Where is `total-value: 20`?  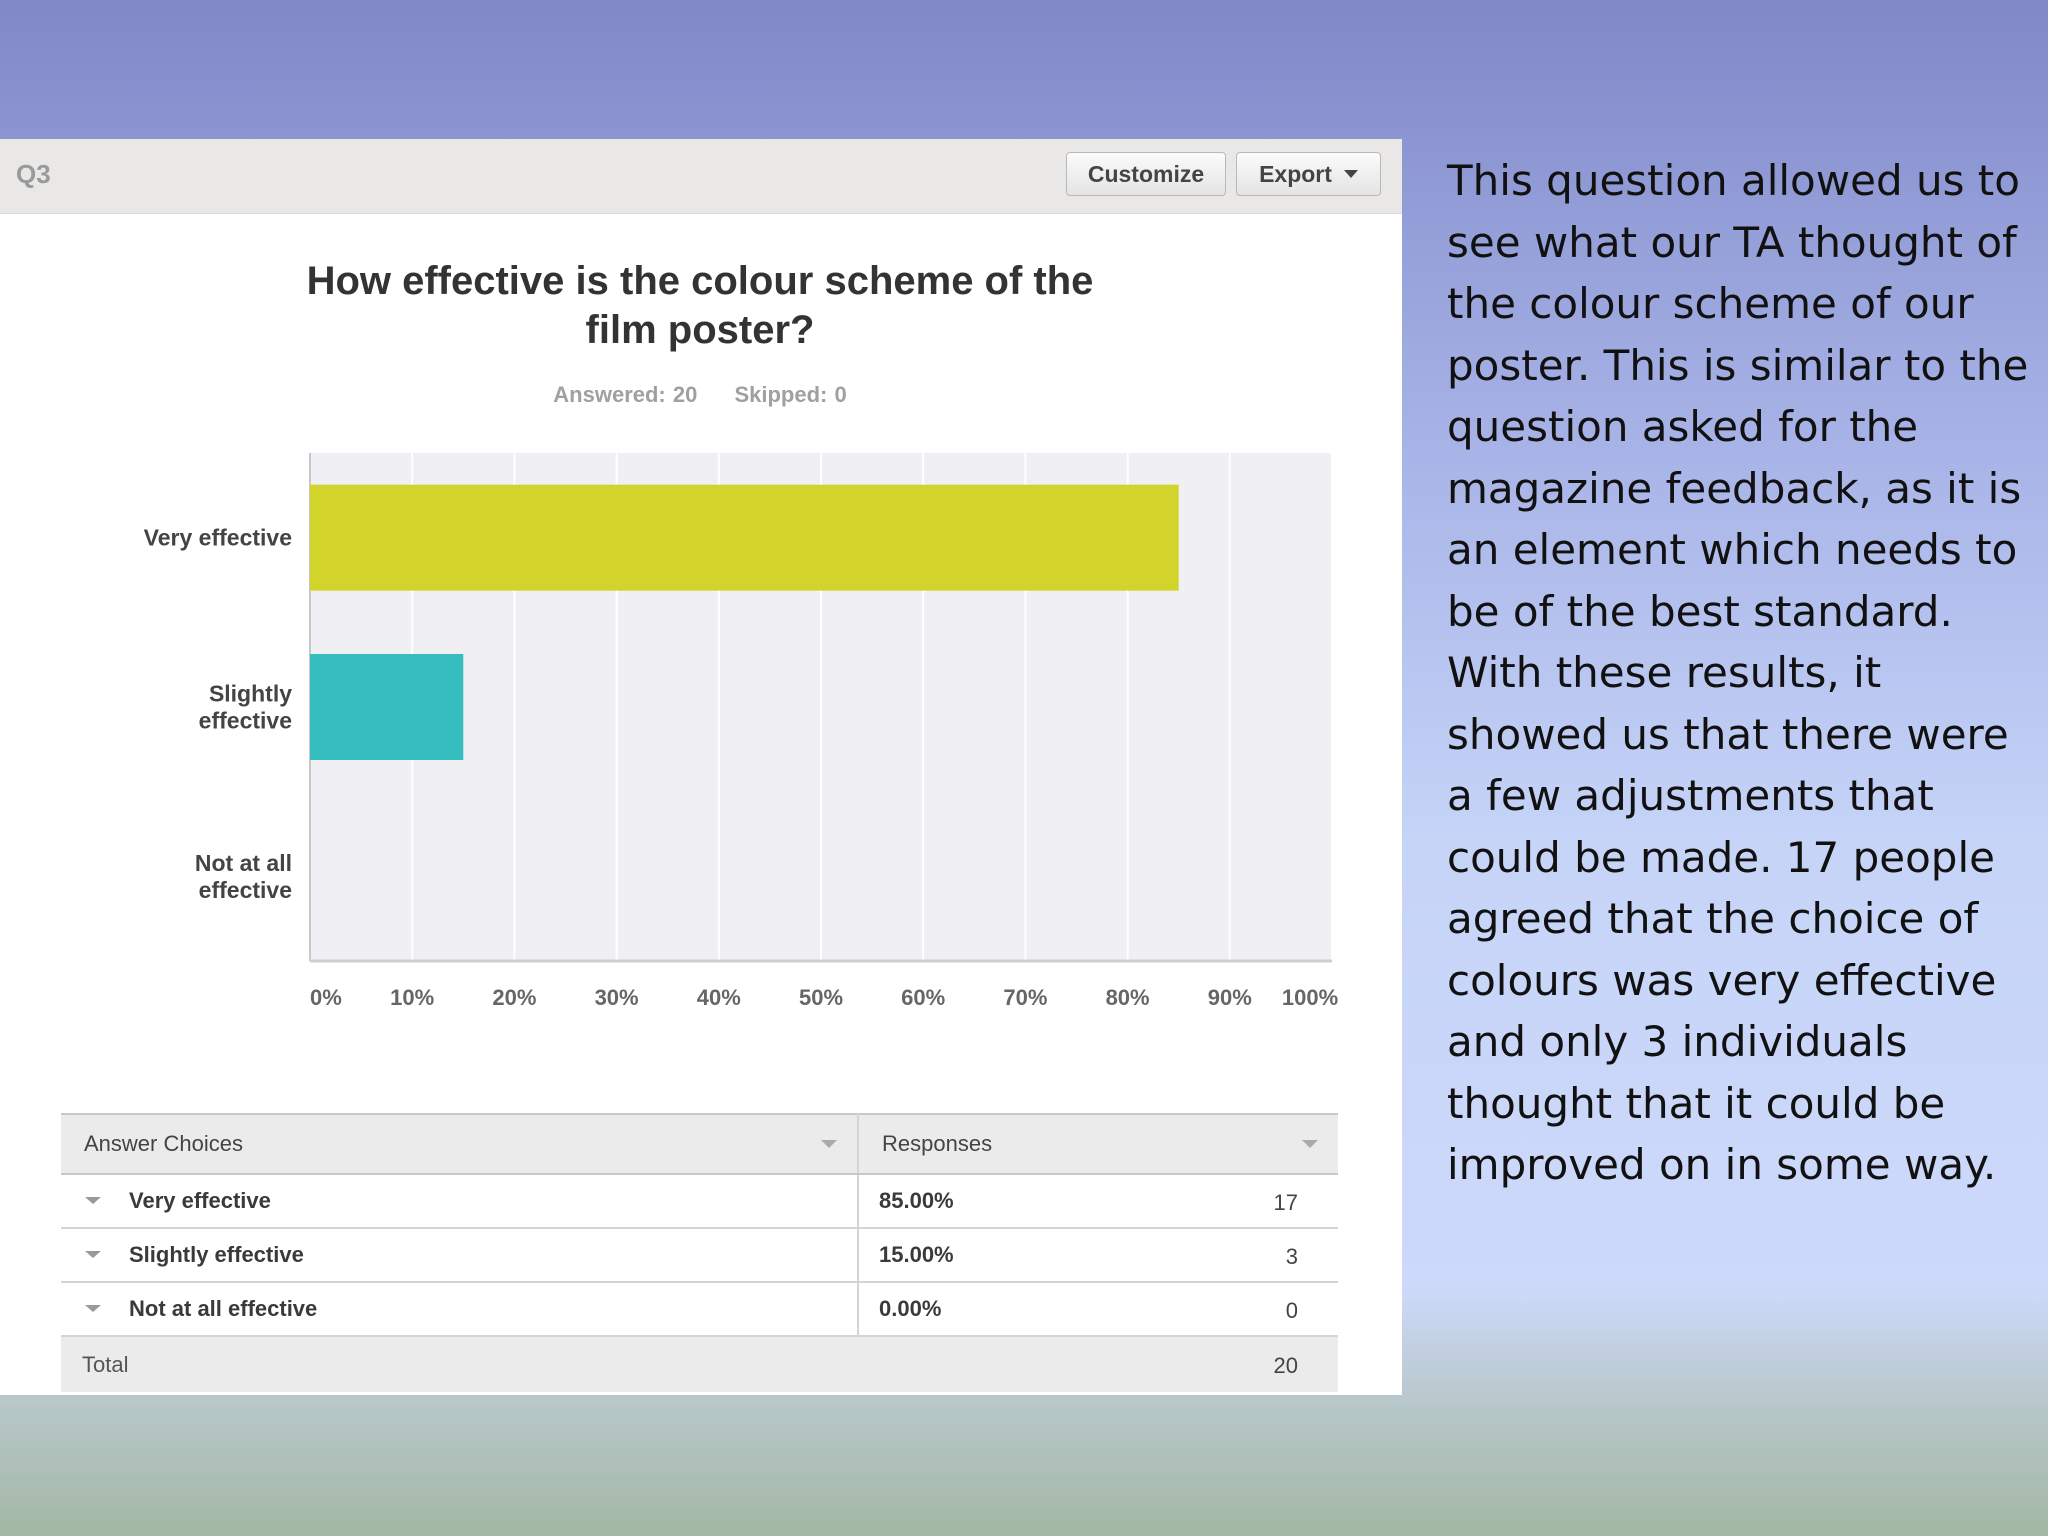 total-value: 20 is located at coordinates (1285, 1365).